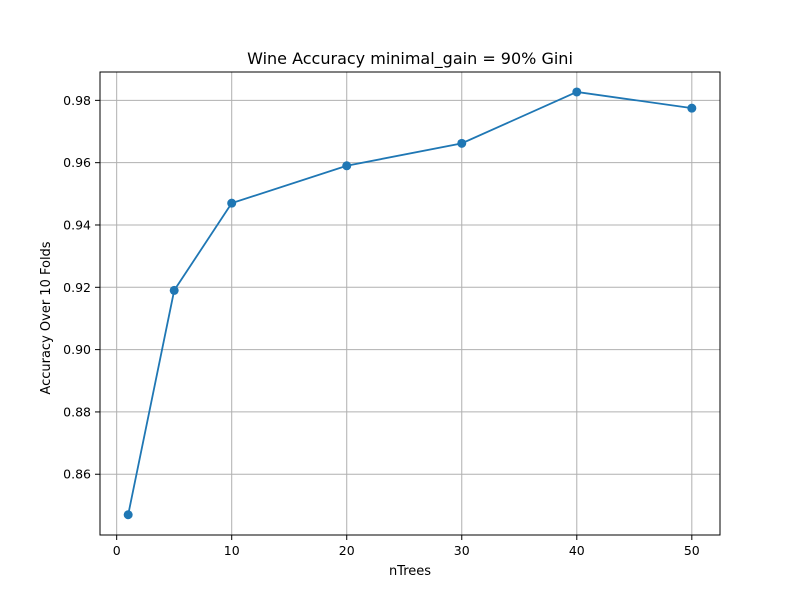  What do you see at coordinates (117, 550) in the screenshot?
I see `x-tick-label: 0` at bounding box center [117, 550].